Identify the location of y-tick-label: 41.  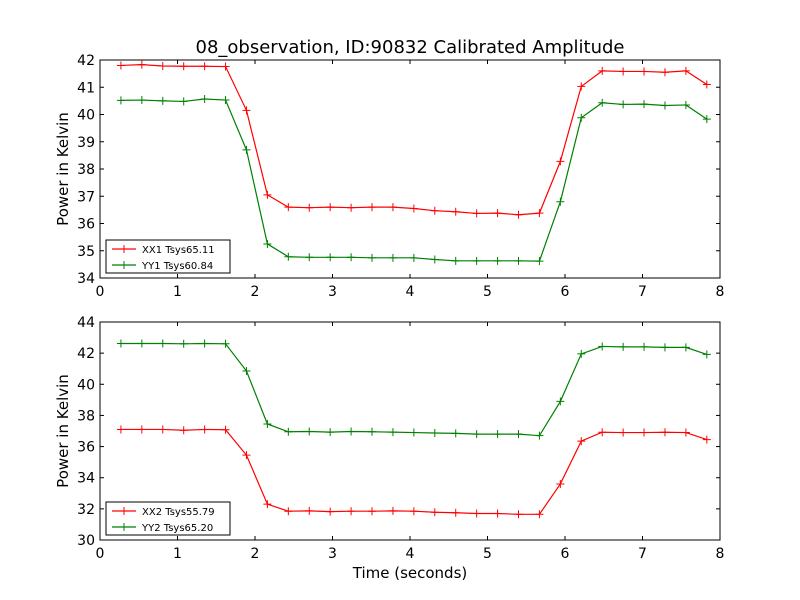
(86, 88).